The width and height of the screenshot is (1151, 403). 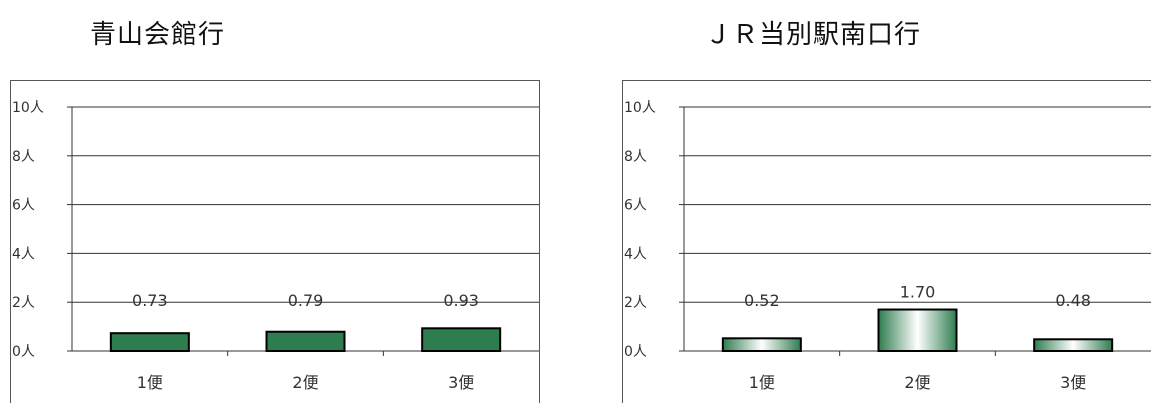 I want to click on data-label: 0.73, so click(x=150, y=300).